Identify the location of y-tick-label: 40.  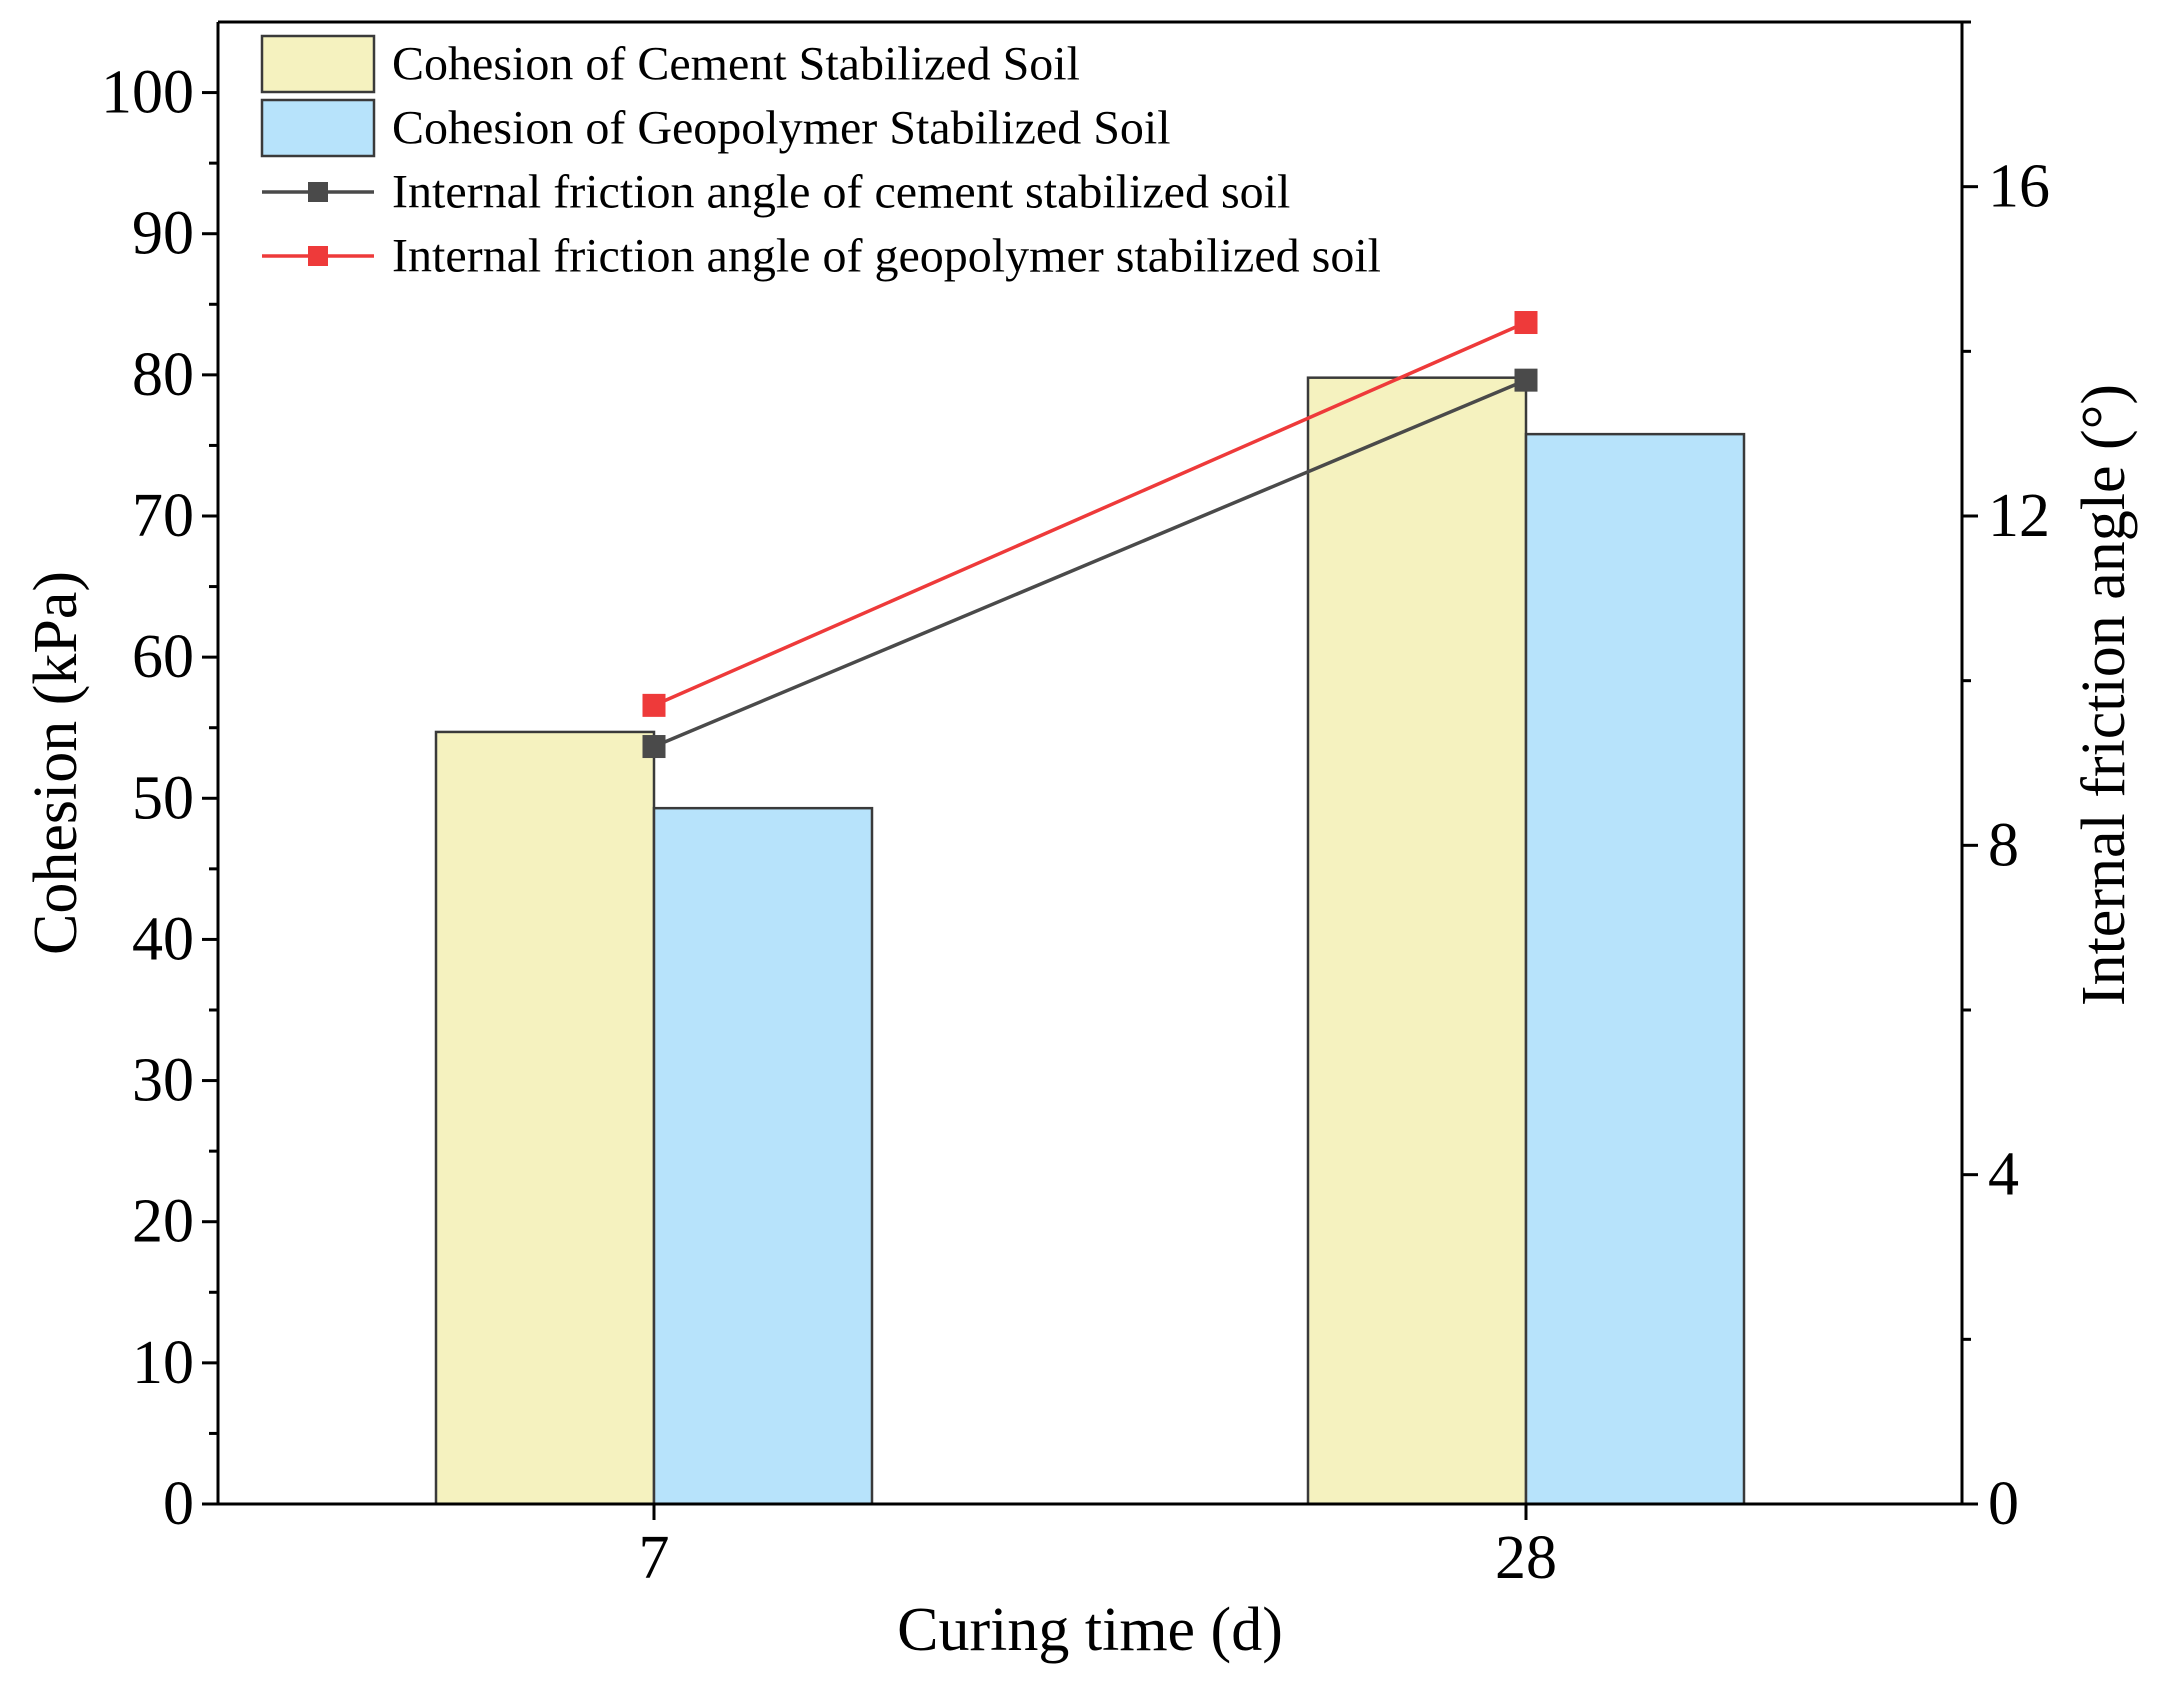
(163, 939).